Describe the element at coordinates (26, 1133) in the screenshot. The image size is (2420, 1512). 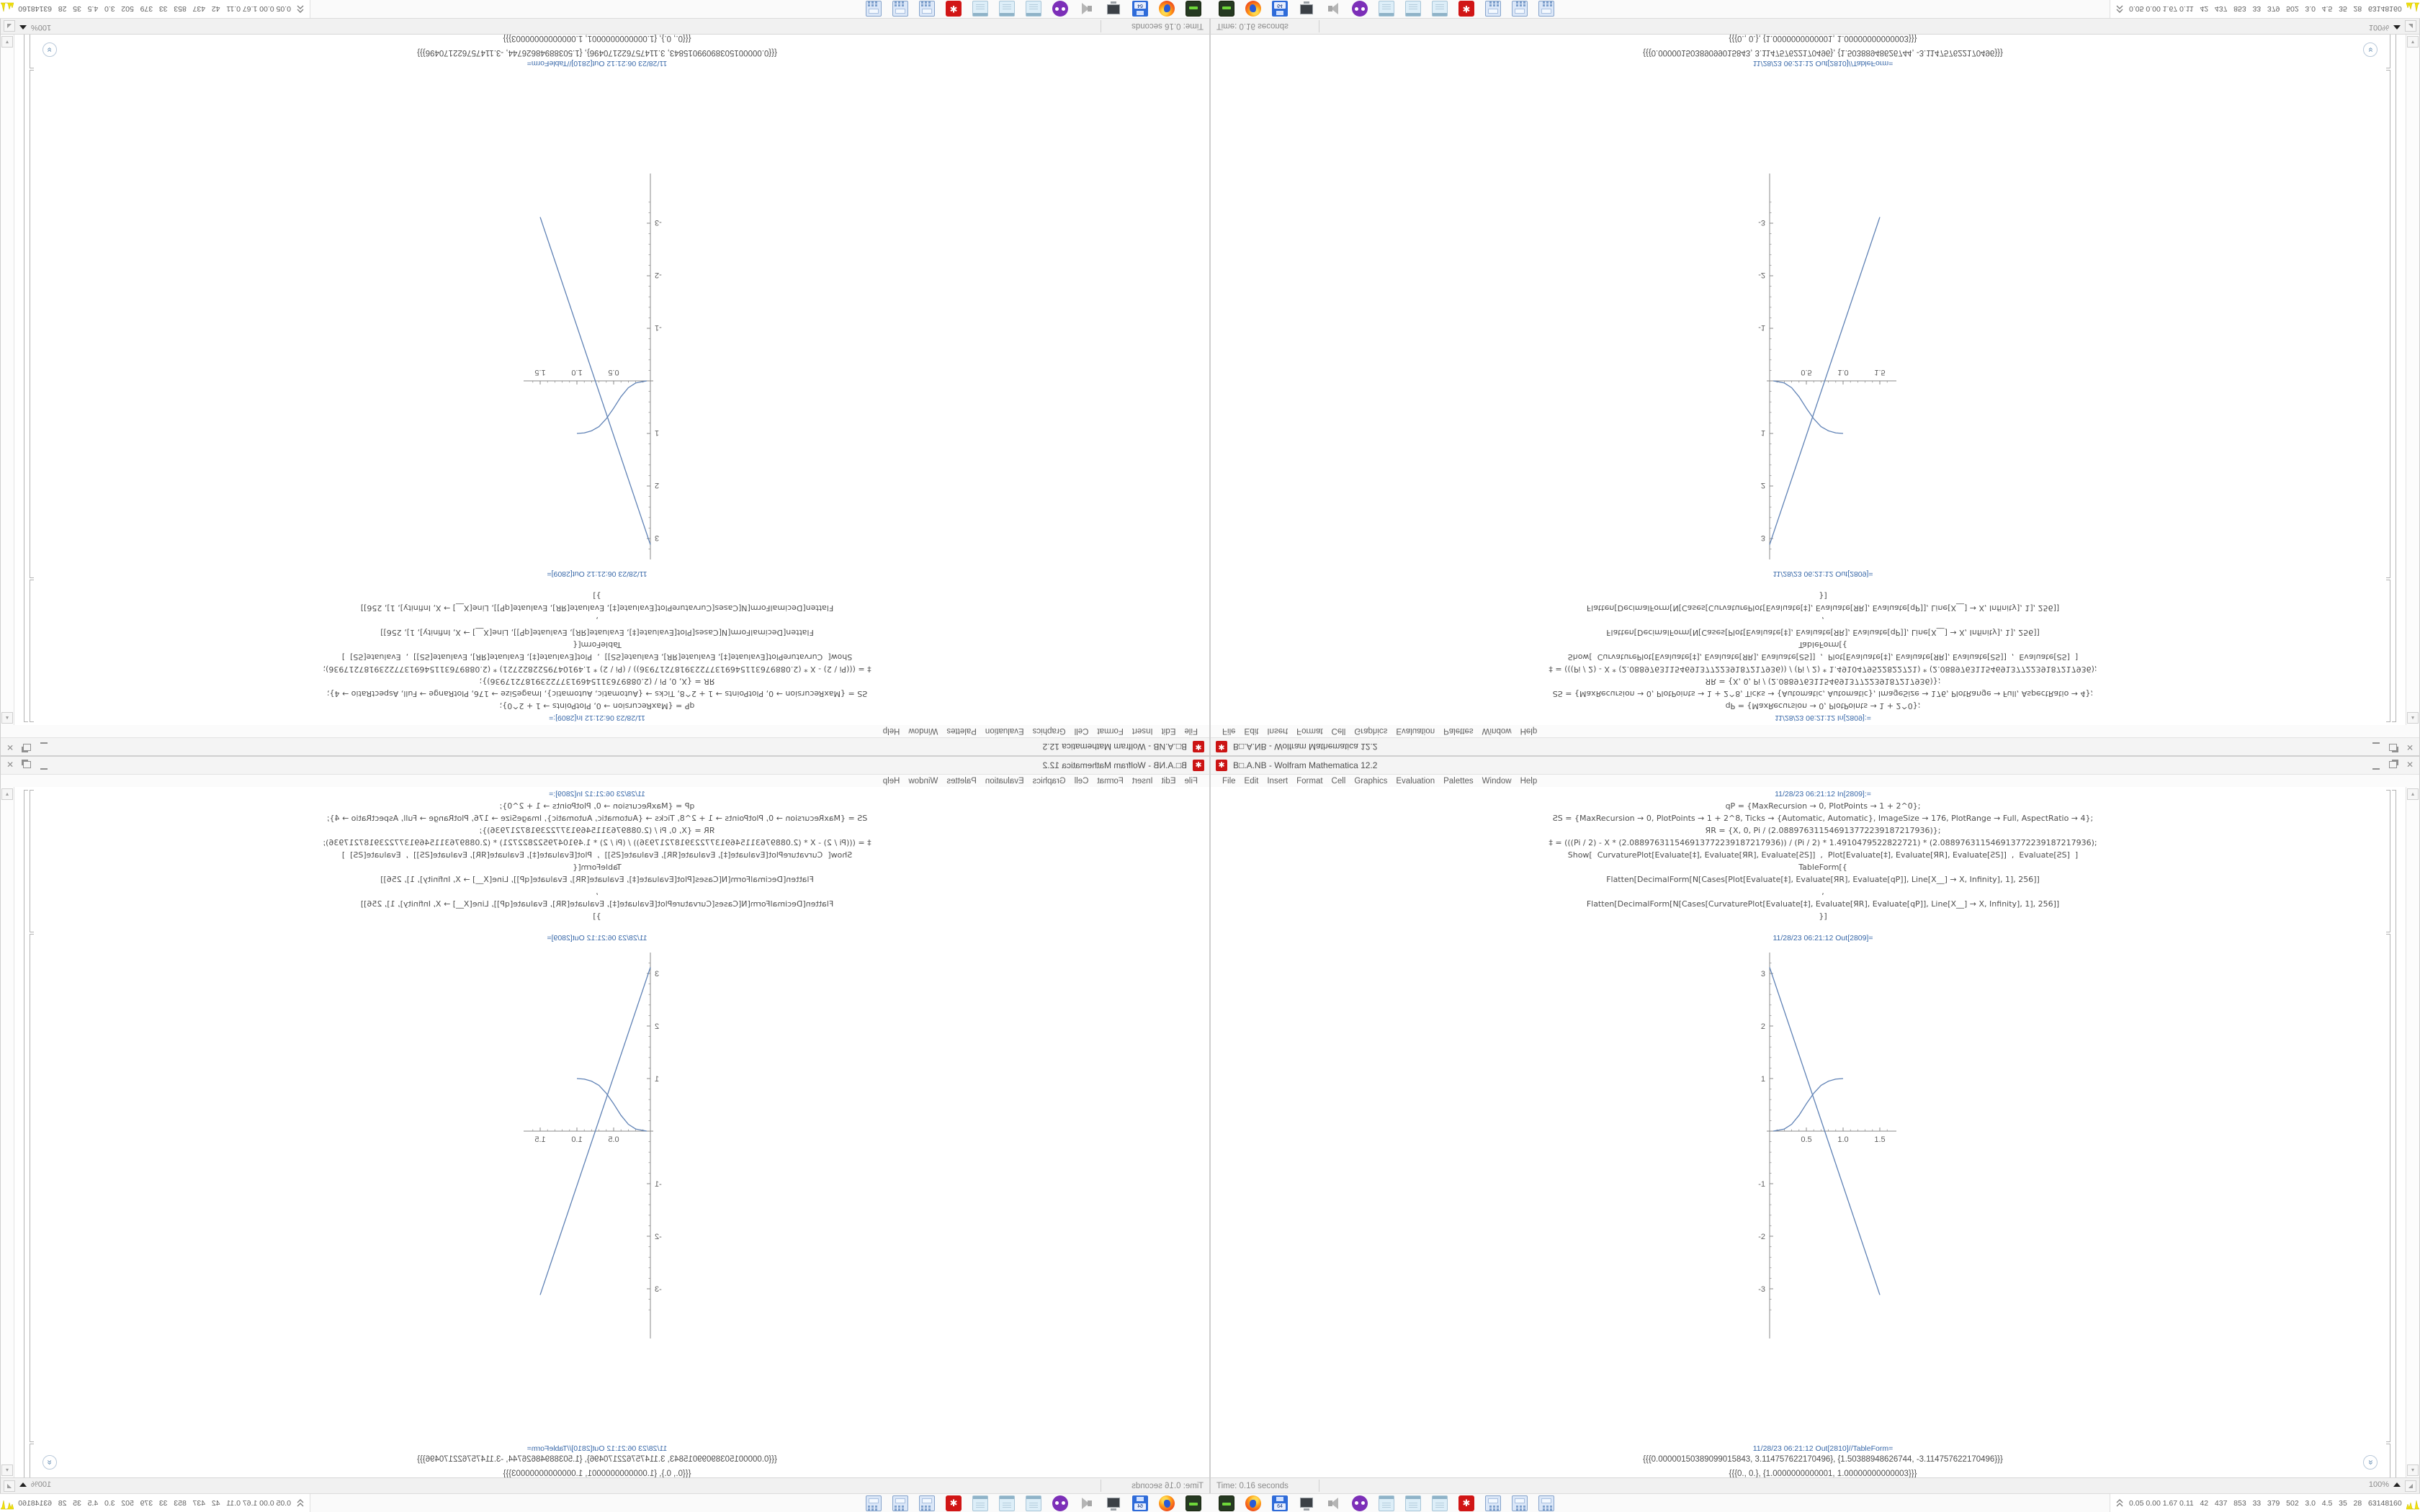
I see `cell-group-bracket` at that location.